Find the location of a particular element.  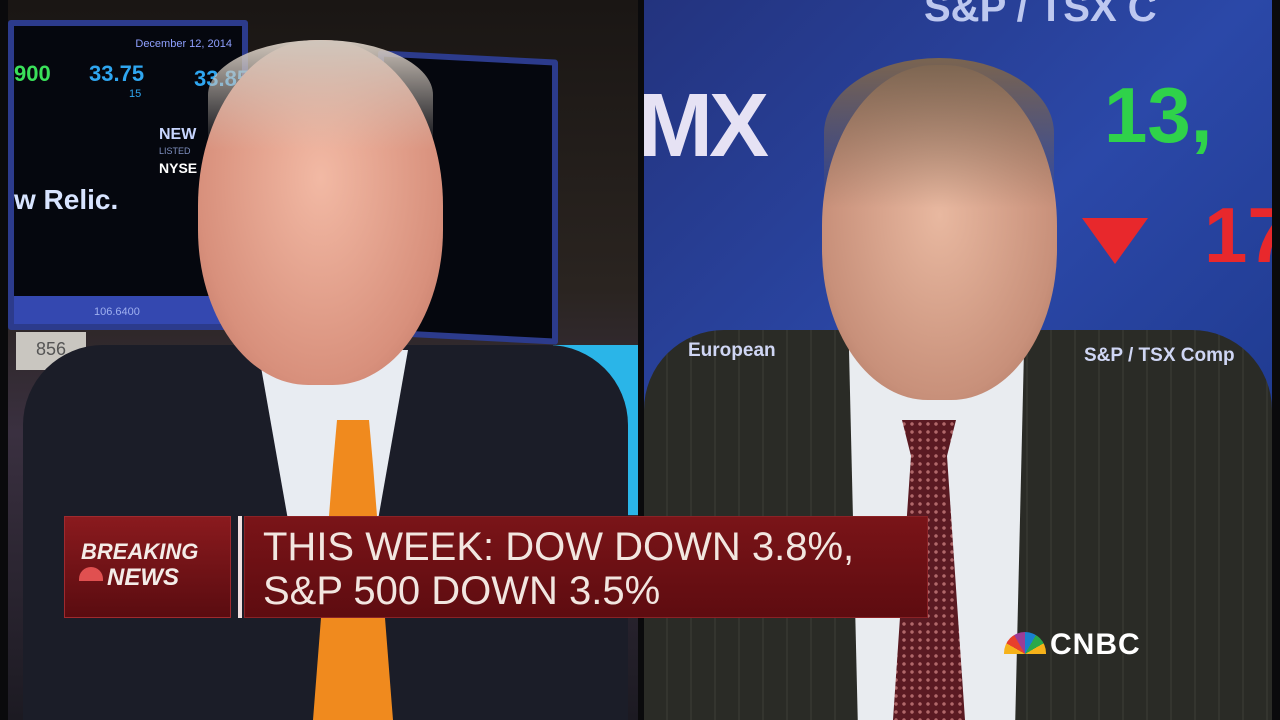

backdrop-title: S&P / TSX C is located at coordinates (1040, 15).